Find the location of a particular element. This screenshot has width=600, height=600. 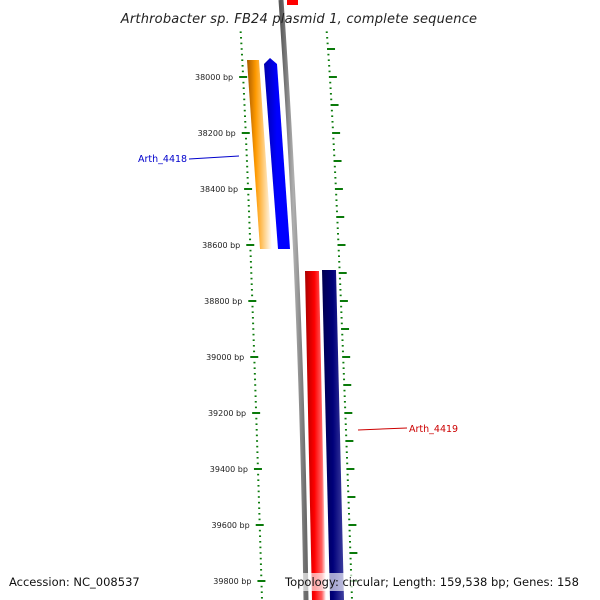

plasmid-backbone is located at coordinates (293, 300).